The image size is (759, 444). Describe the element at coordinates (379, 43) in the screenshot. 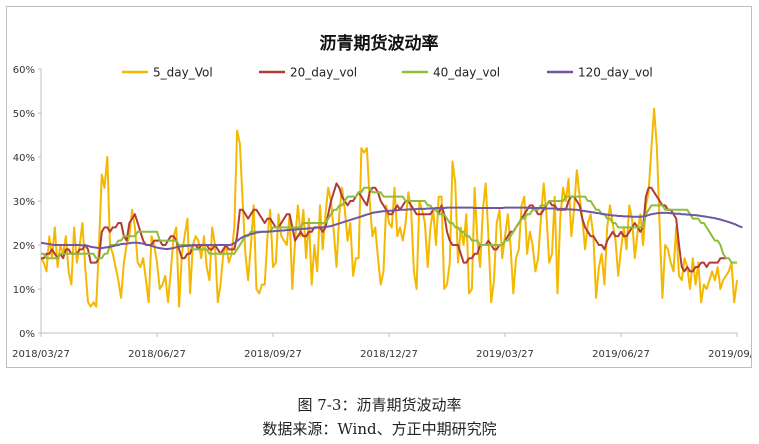

I see `chart-title: 沥青期货波动率` at that location.